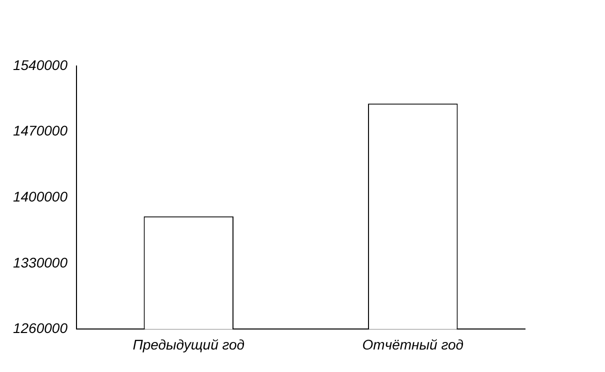 This screenshot has height=372, width=605. Describe the element at coordinates (413, 344) in the screenshot. I see `x-tick-label: Отчётный год` at that location.